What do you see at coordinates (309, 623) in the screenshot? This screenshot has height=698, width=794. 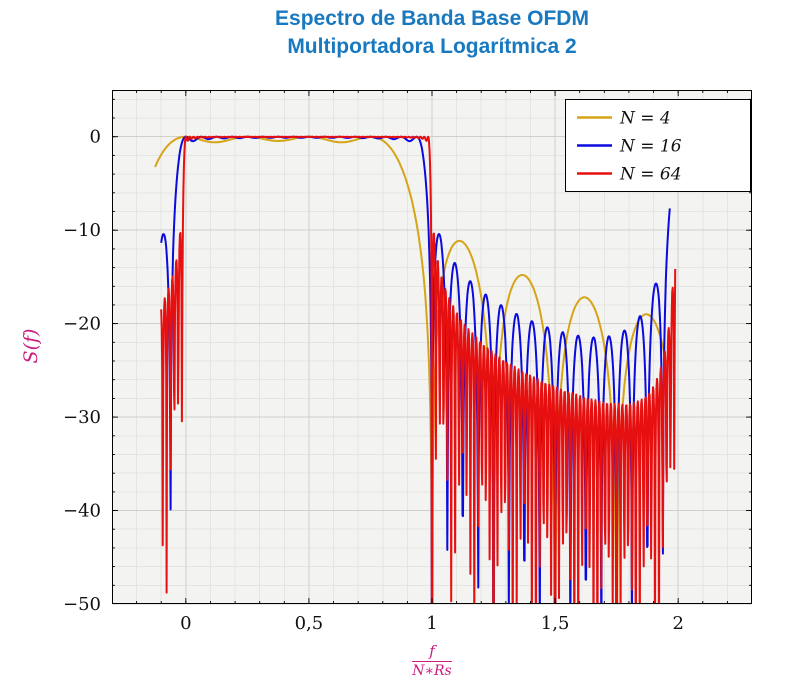 I see `x-tick-label: 0,5` at bounding box center [309, 623].